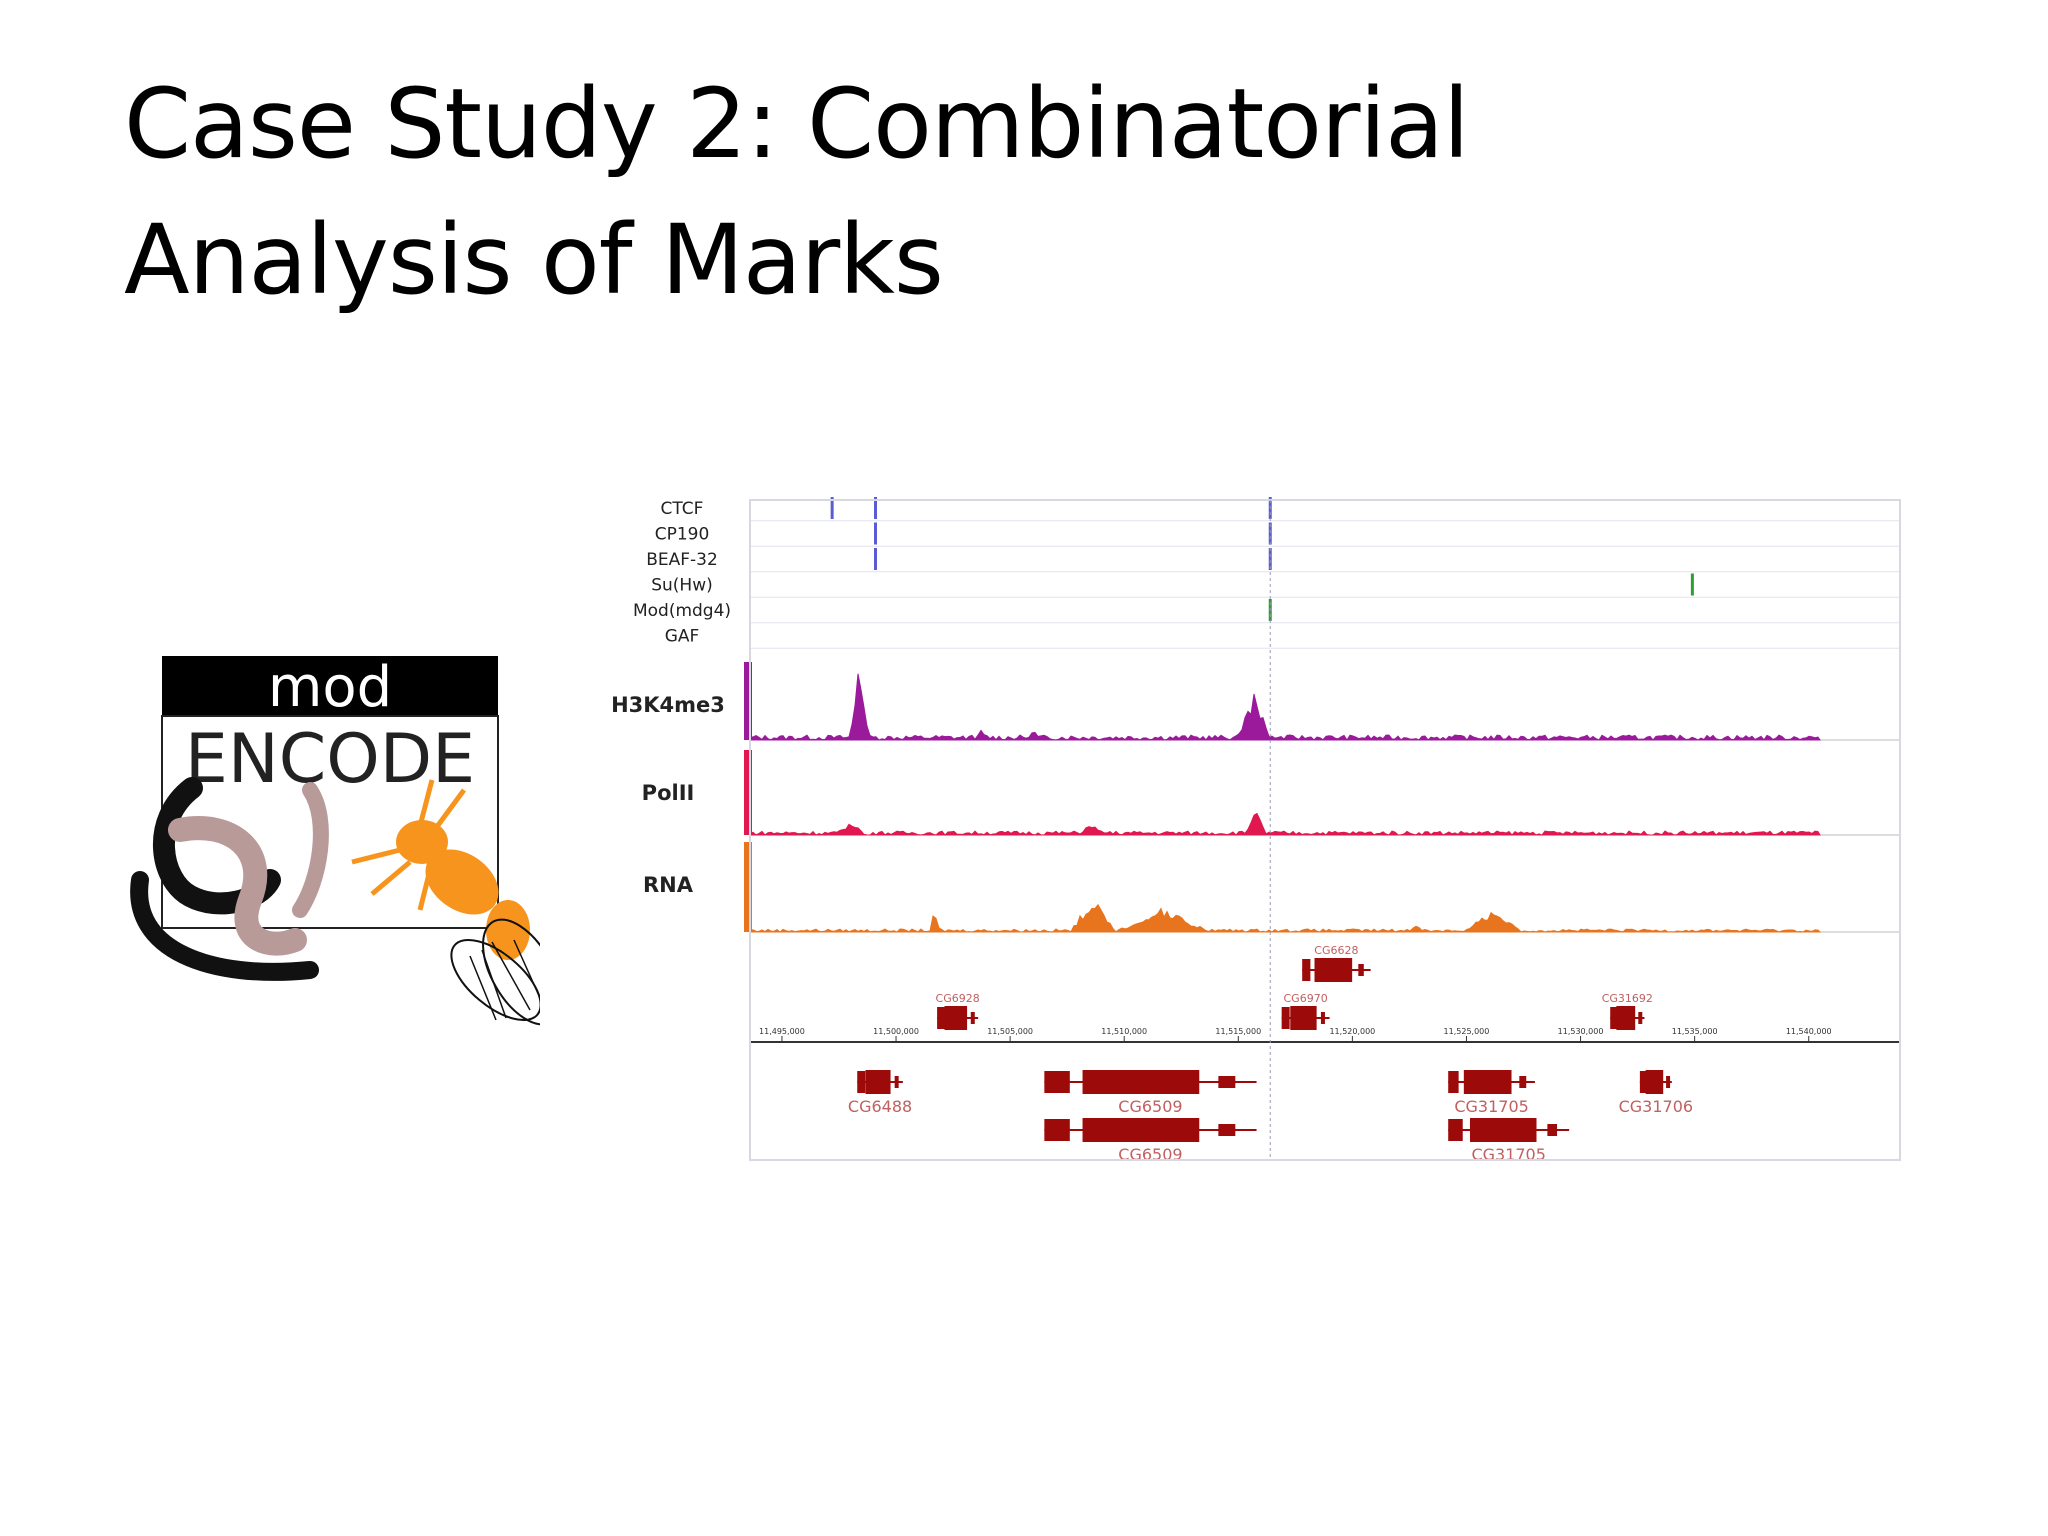  Describe the element at coordinates (1809, 1031) in the screenshot. I see `axis-tick-label: 11,540,000` at that location.